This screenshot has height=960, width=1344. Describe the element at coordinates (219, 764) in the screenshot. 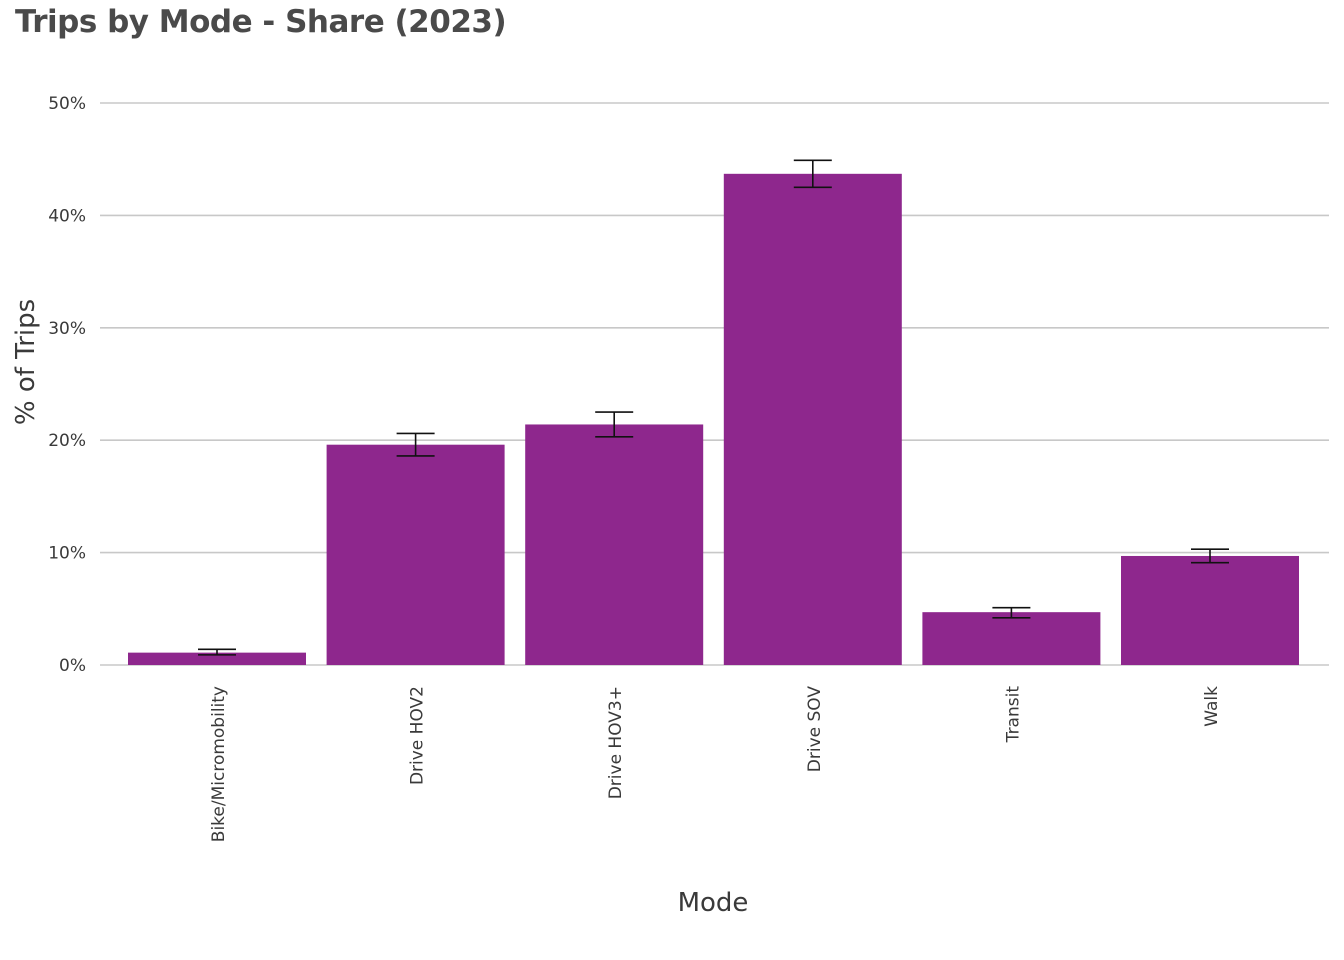

I see `x-tick-label: Bike/Micromobility` at that location.